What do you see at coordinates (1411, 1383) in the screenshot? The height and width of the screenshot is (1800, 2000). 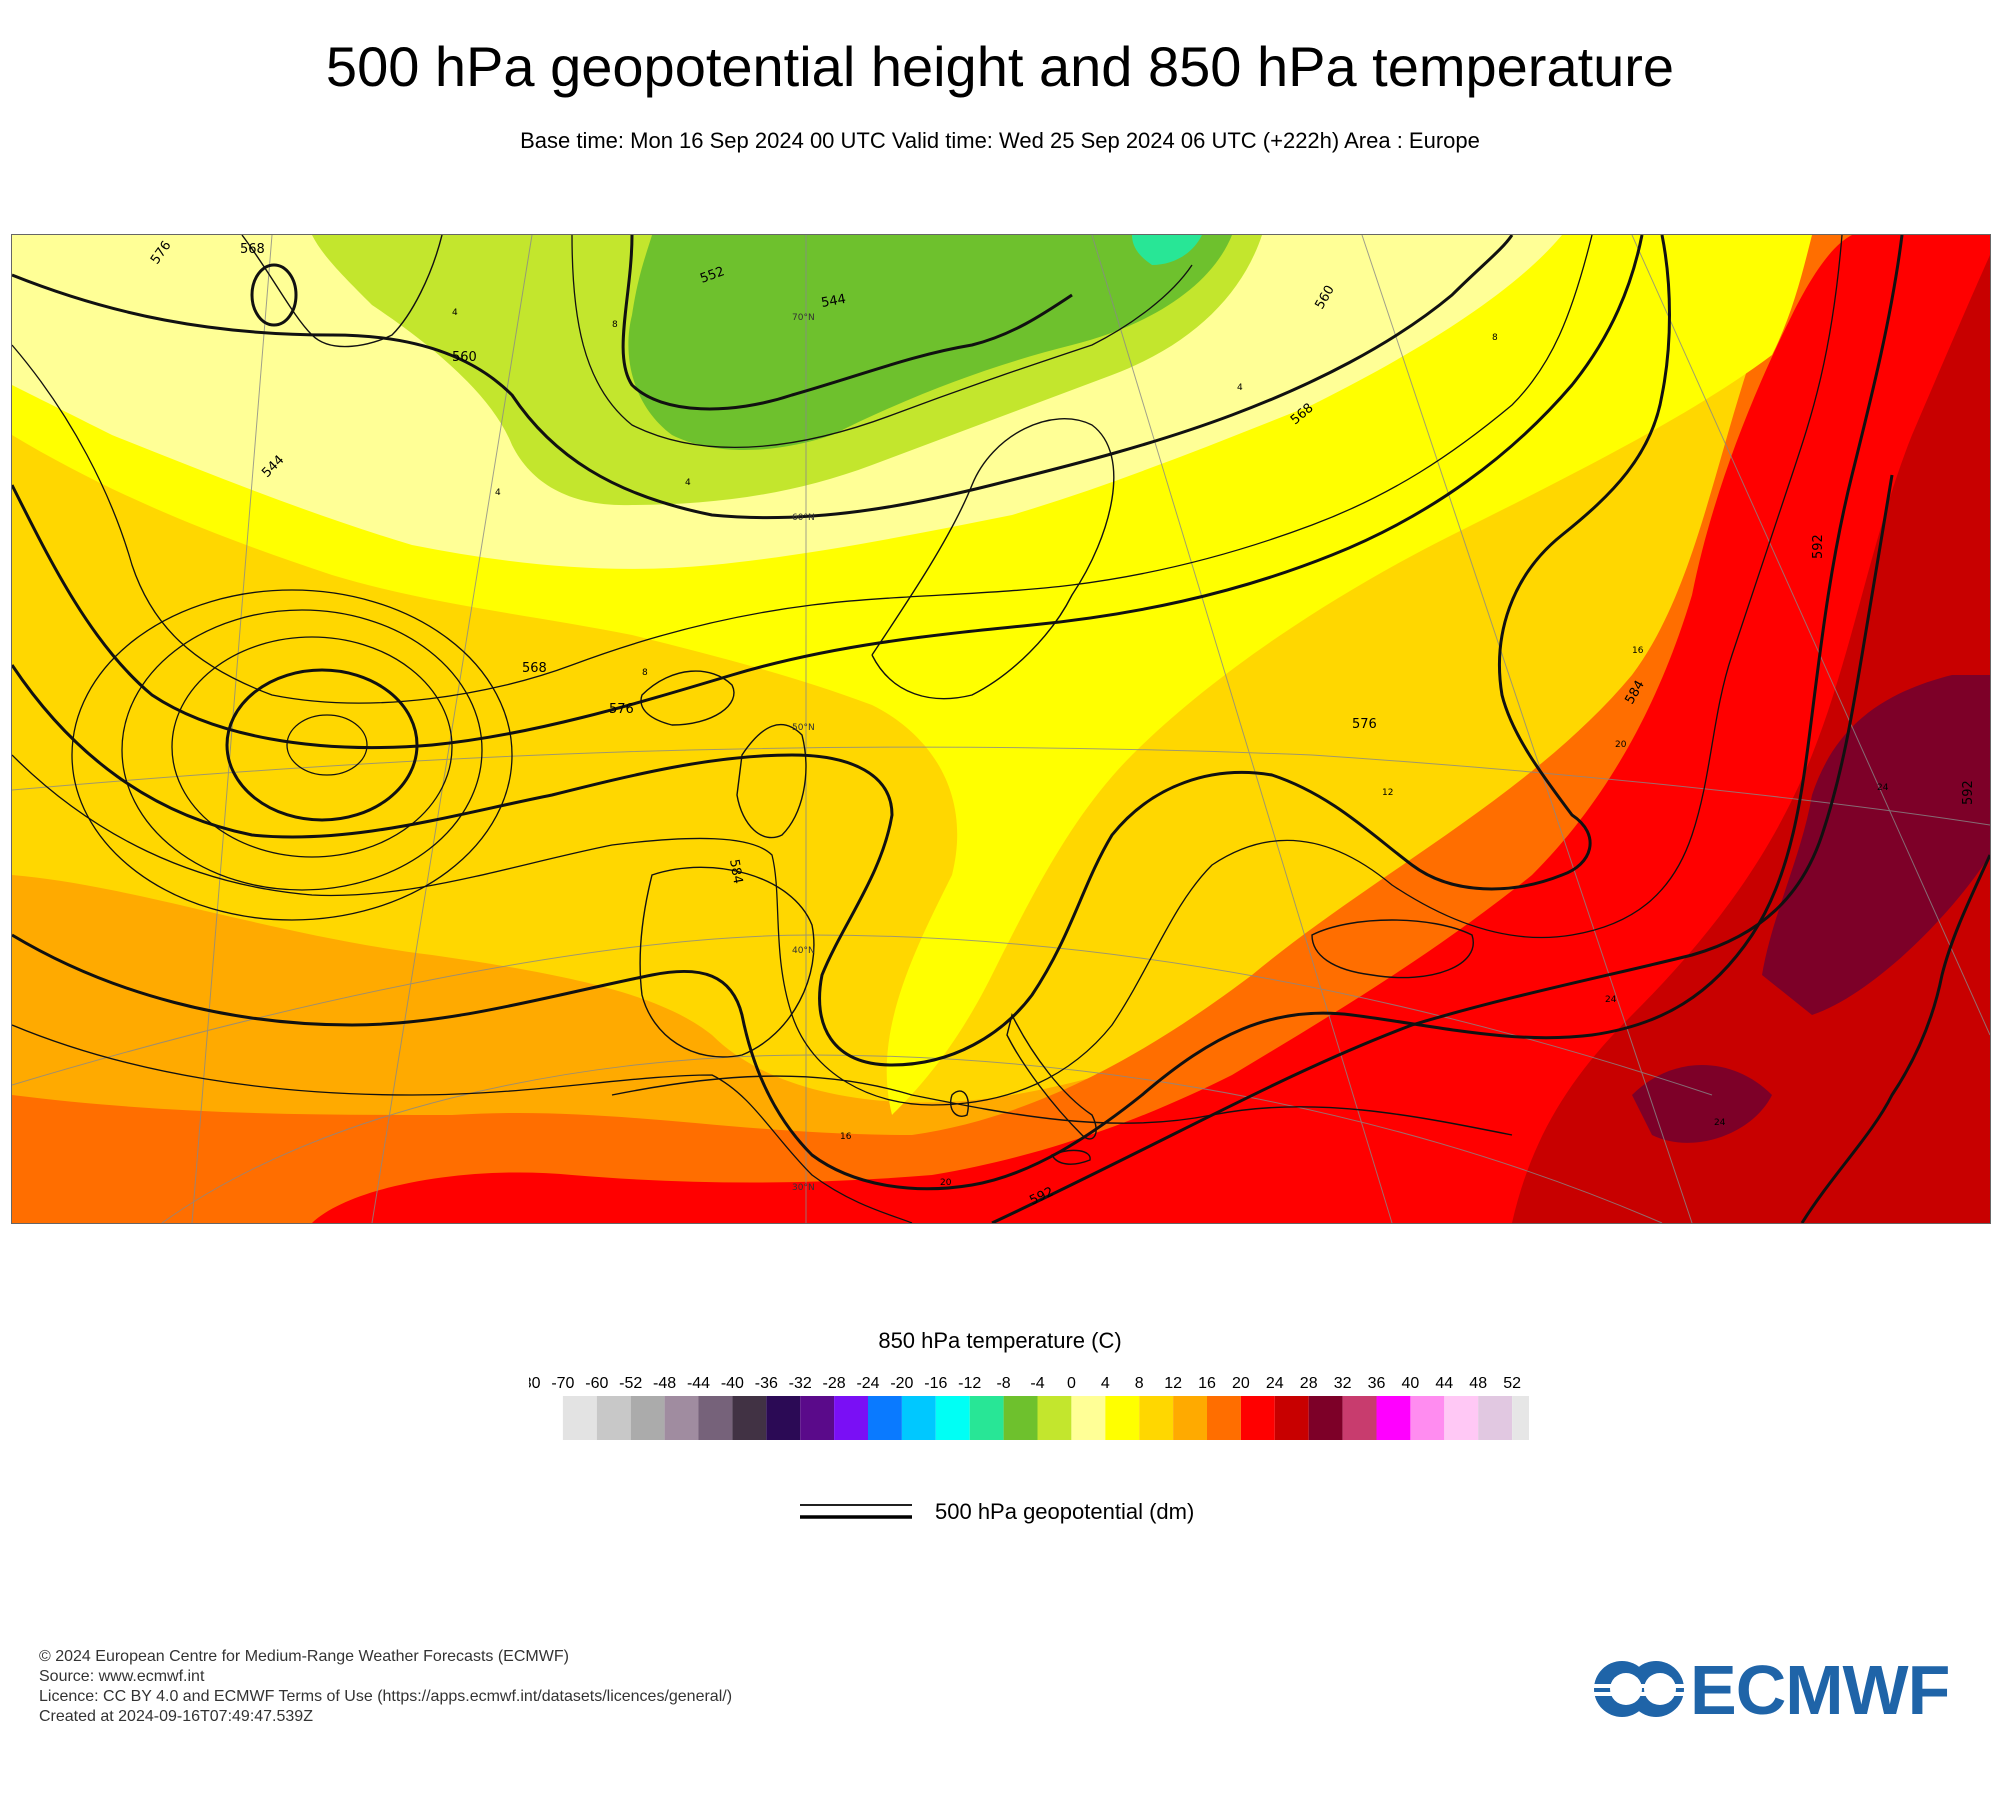 I see `colorbar-tick-label: 40` at bounding box center [1411, 1383].